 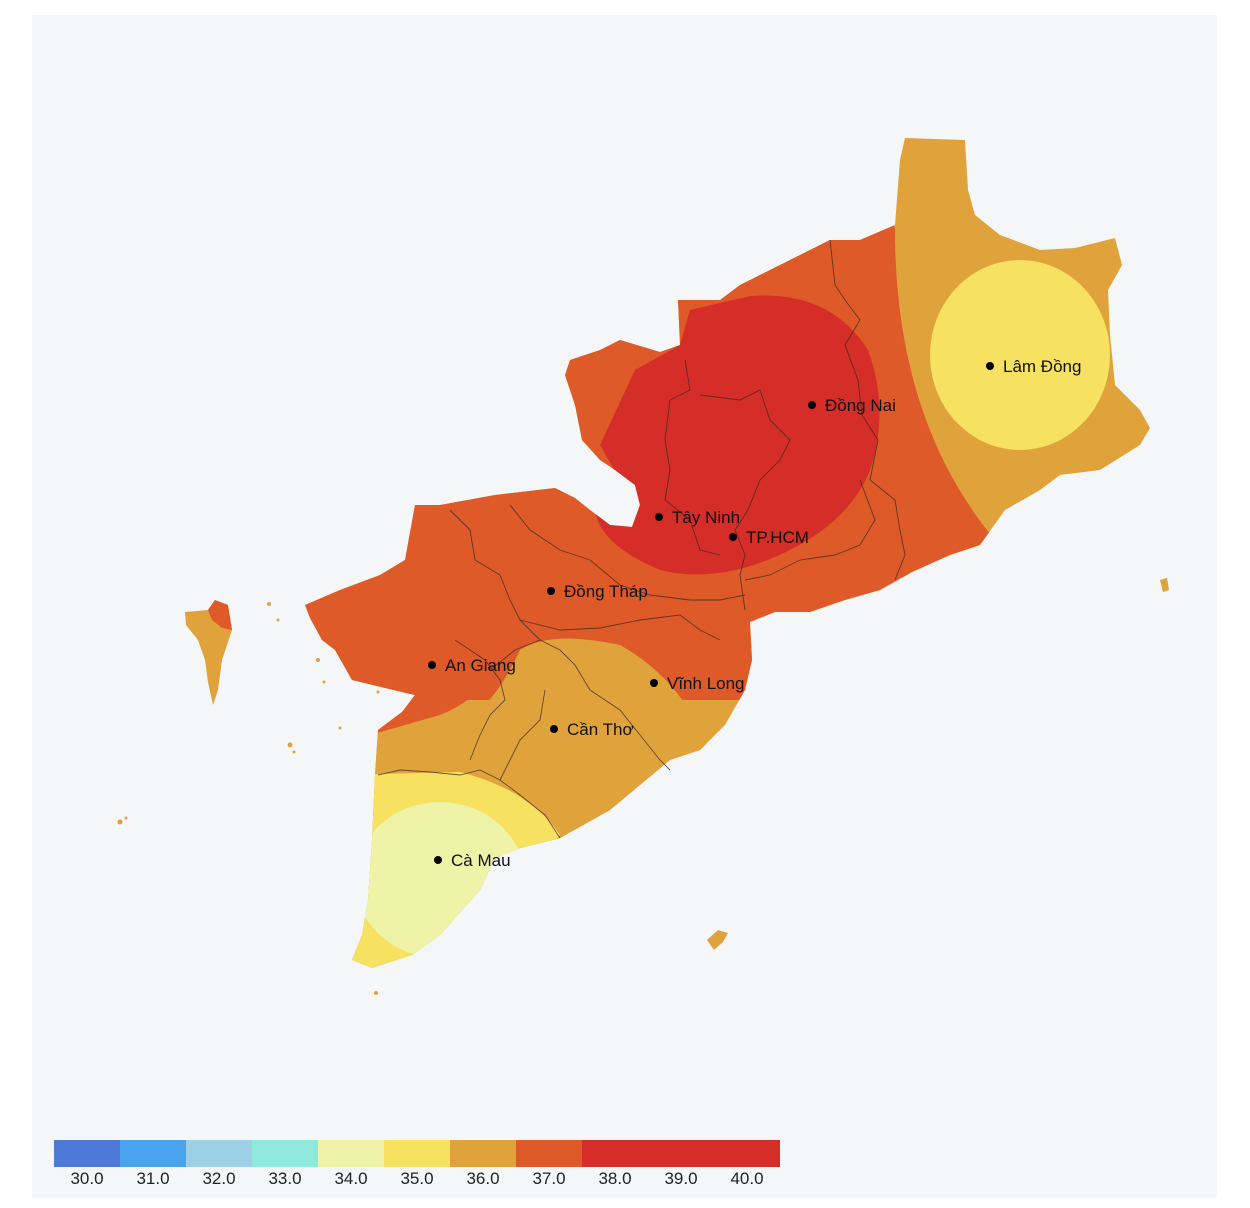 What do you see at coordinates (153, 1178) in the screenshot?
I see `legend-tick-label: 31.0` at bounding box center [153, 1178].